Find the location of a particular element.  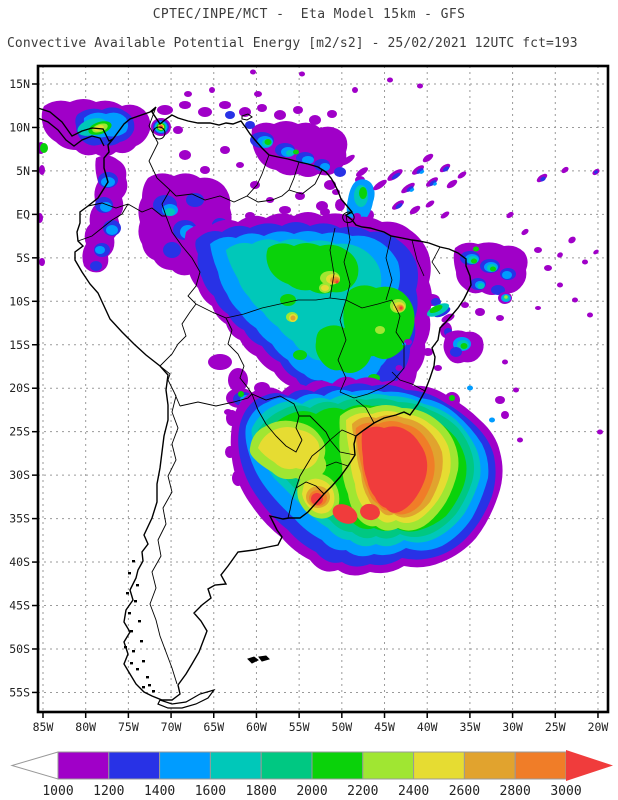

colorbar-level-label: 2600 is located at coordinates (464, 791).